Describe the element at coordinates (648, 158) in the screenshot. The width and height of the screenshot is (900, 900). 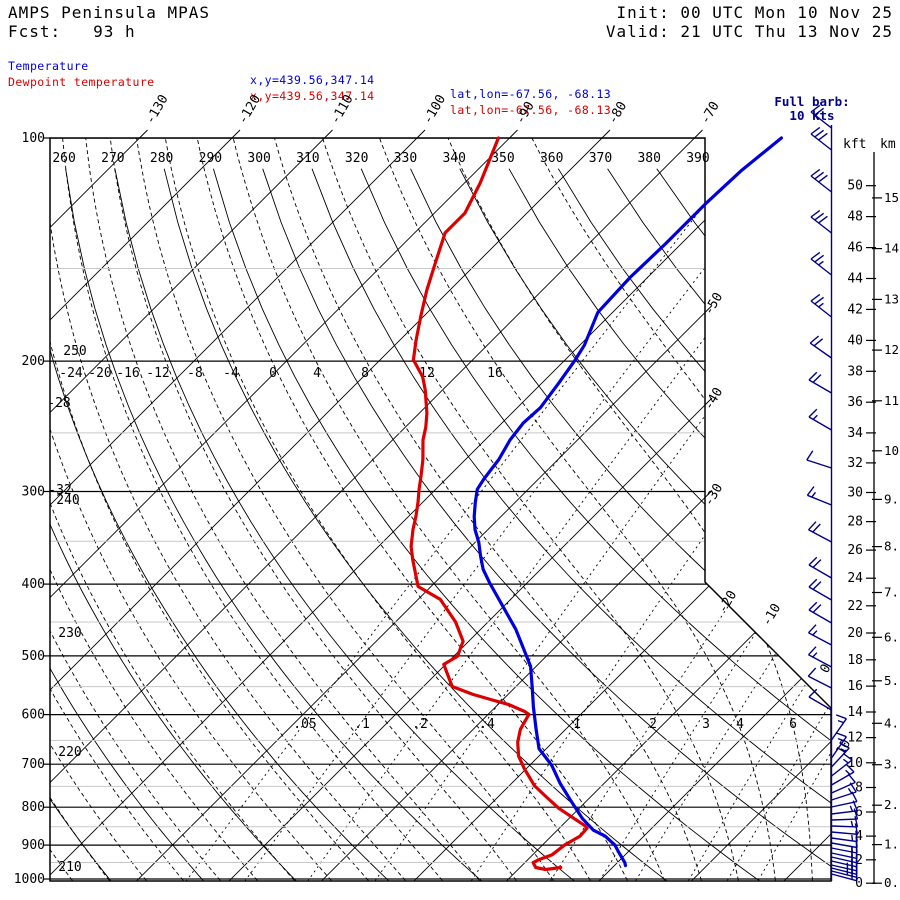
I see `theta-top-label: 380` at that location.